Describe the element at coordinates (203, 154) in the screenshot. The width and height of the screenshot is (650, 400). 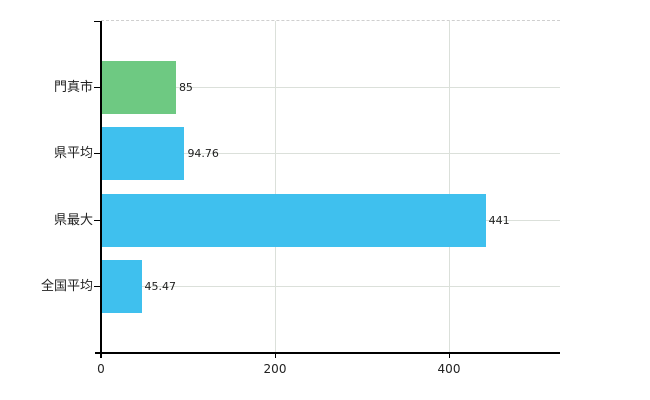
I see `value-label-1: 94.76` at that location.